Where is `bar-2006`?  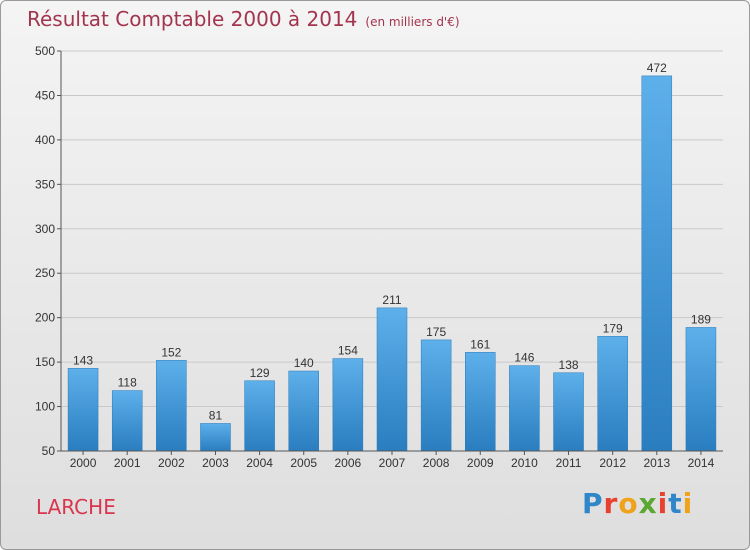 bar-2006 is located at coordinates (348, 405).